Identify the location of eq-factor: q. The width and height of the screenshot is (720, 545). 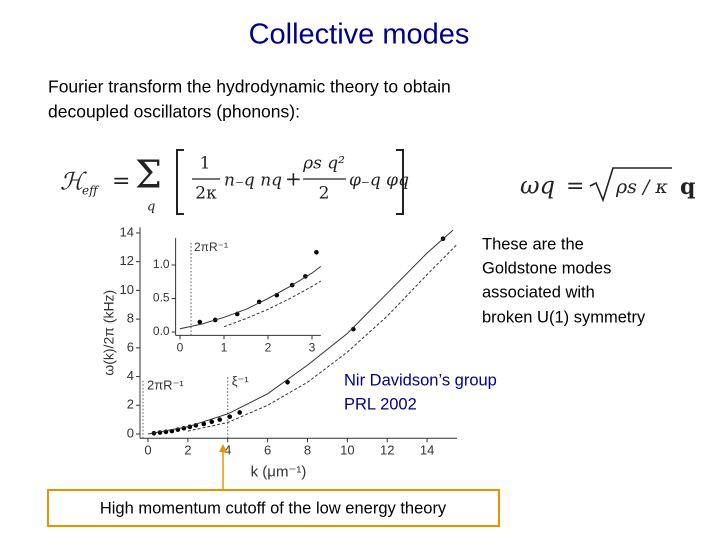
(687, 187).